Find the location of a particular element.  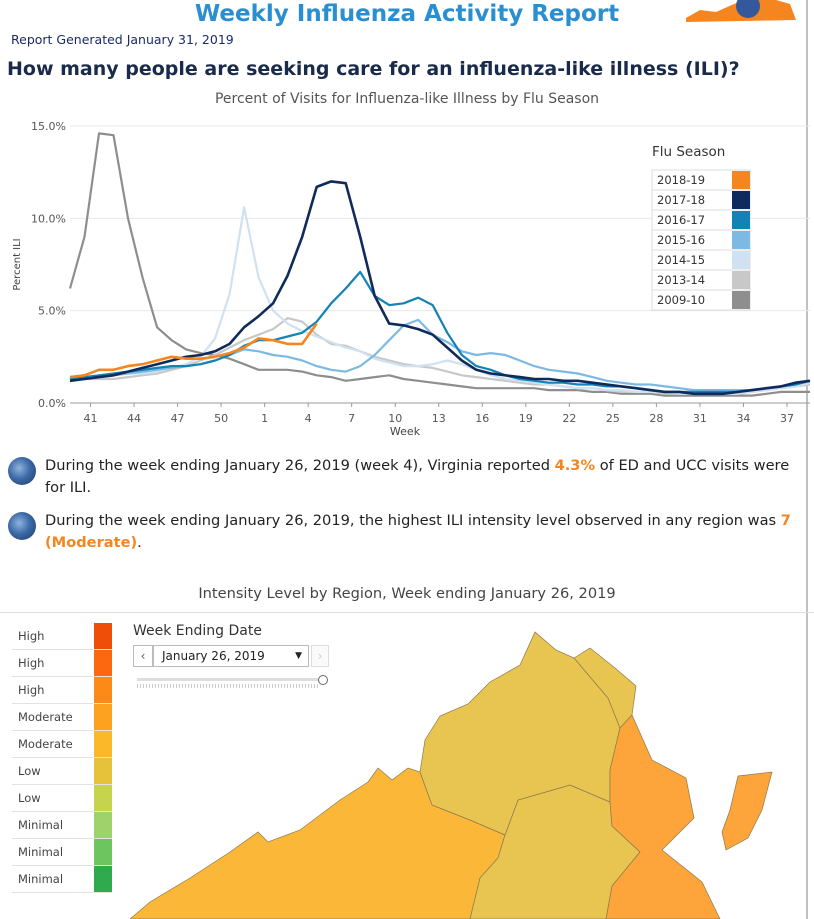

dropdown-arrow-icon: ▼ is located at coordinates (298, 656).